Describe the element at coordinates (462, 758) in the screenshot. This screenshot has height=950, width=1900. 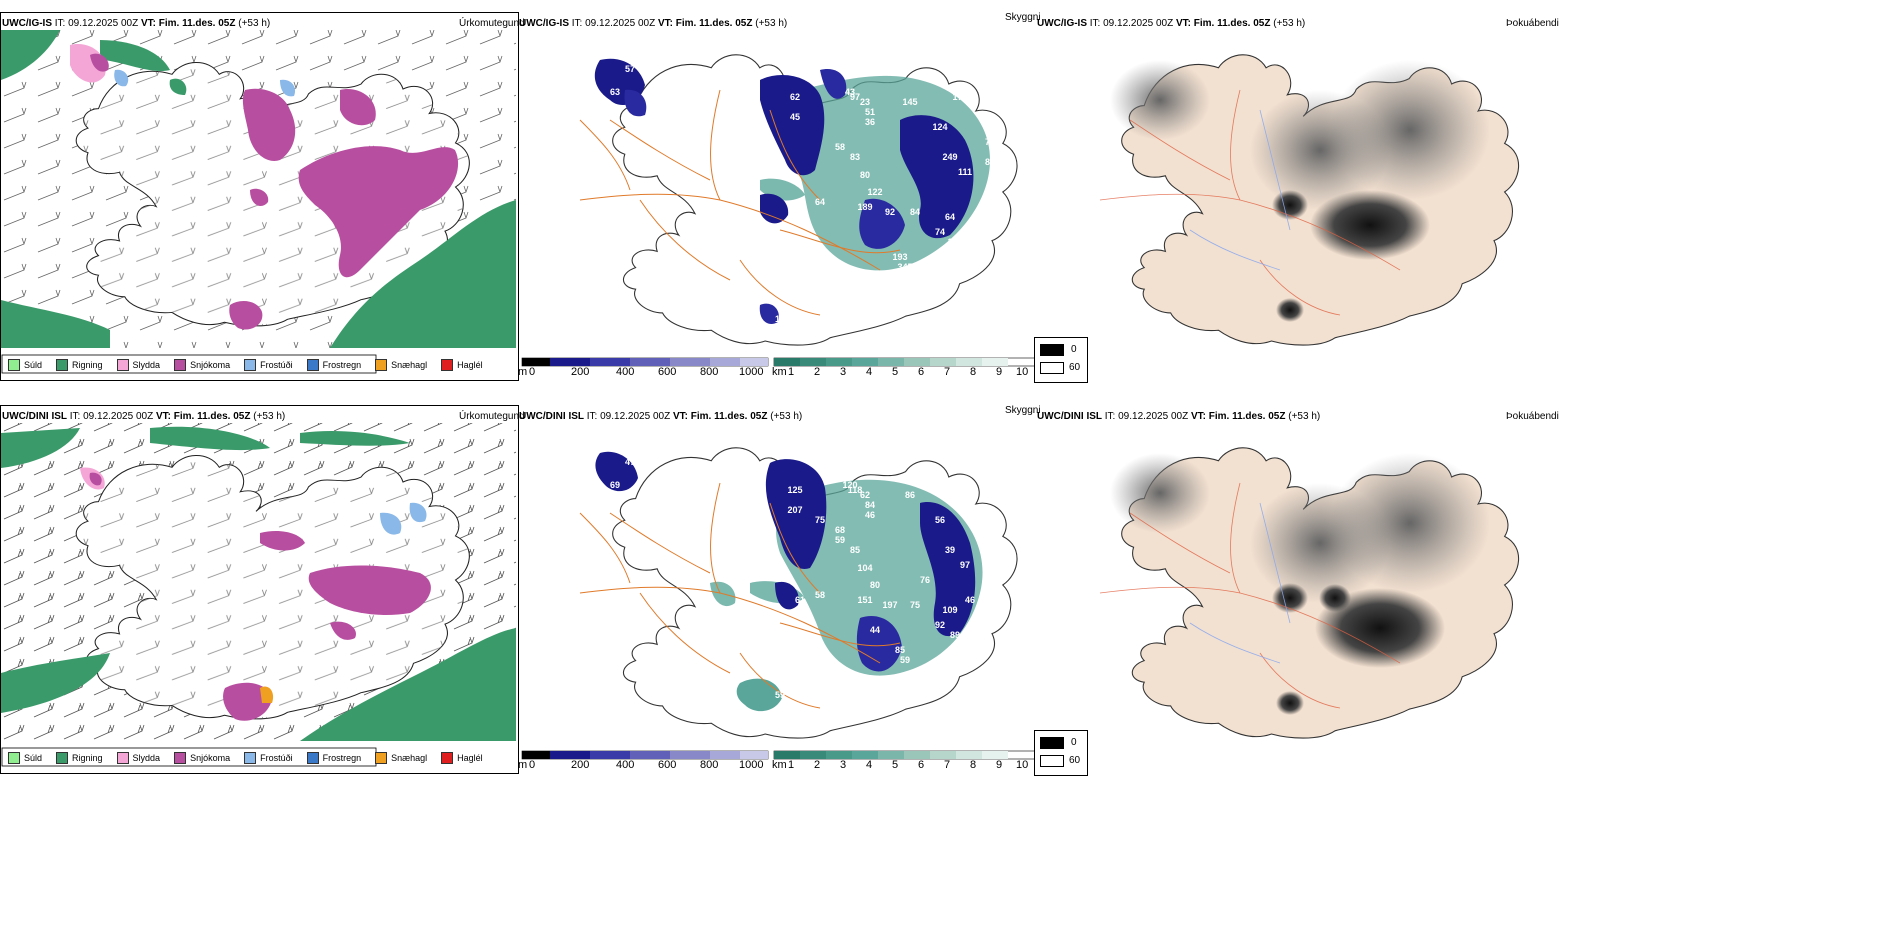
I see `legend-item: Haglél` at that location.